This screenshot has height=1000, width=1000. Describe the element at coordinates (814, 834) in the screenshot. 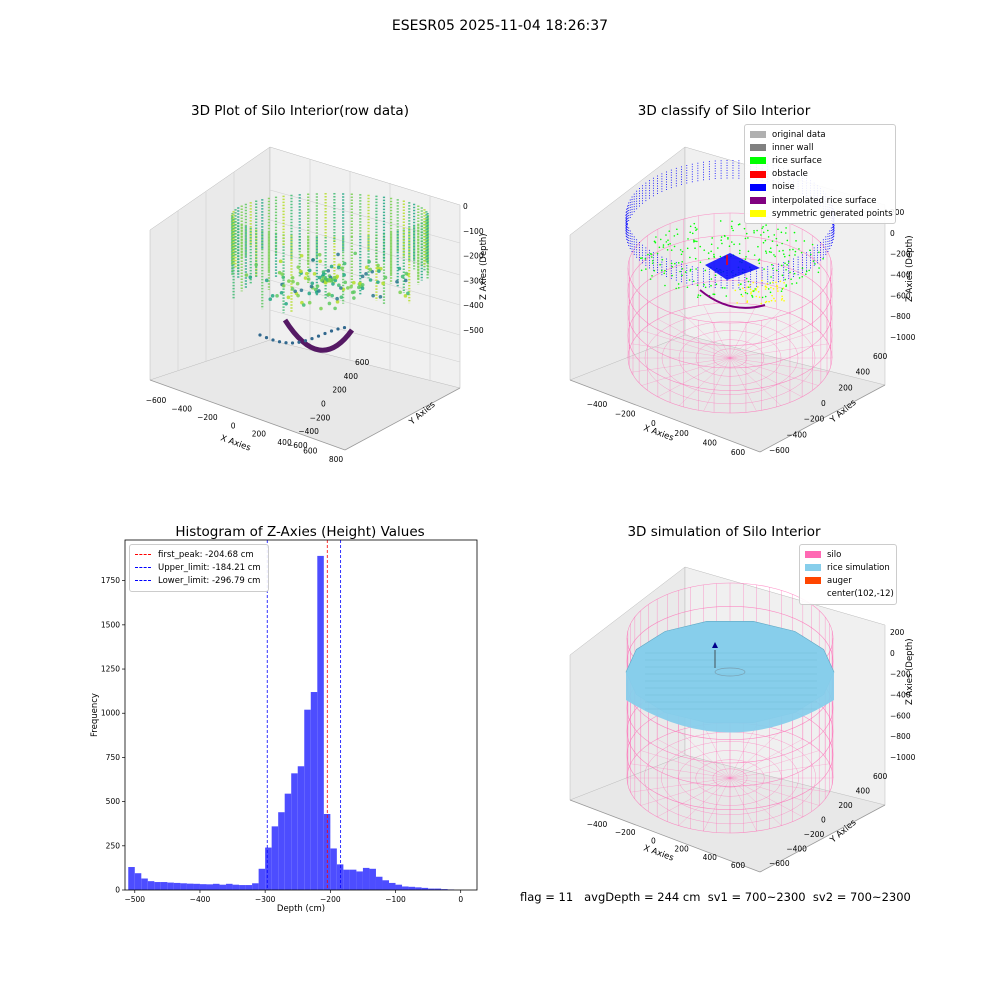

I see `y-tick-label: −200` at that location.